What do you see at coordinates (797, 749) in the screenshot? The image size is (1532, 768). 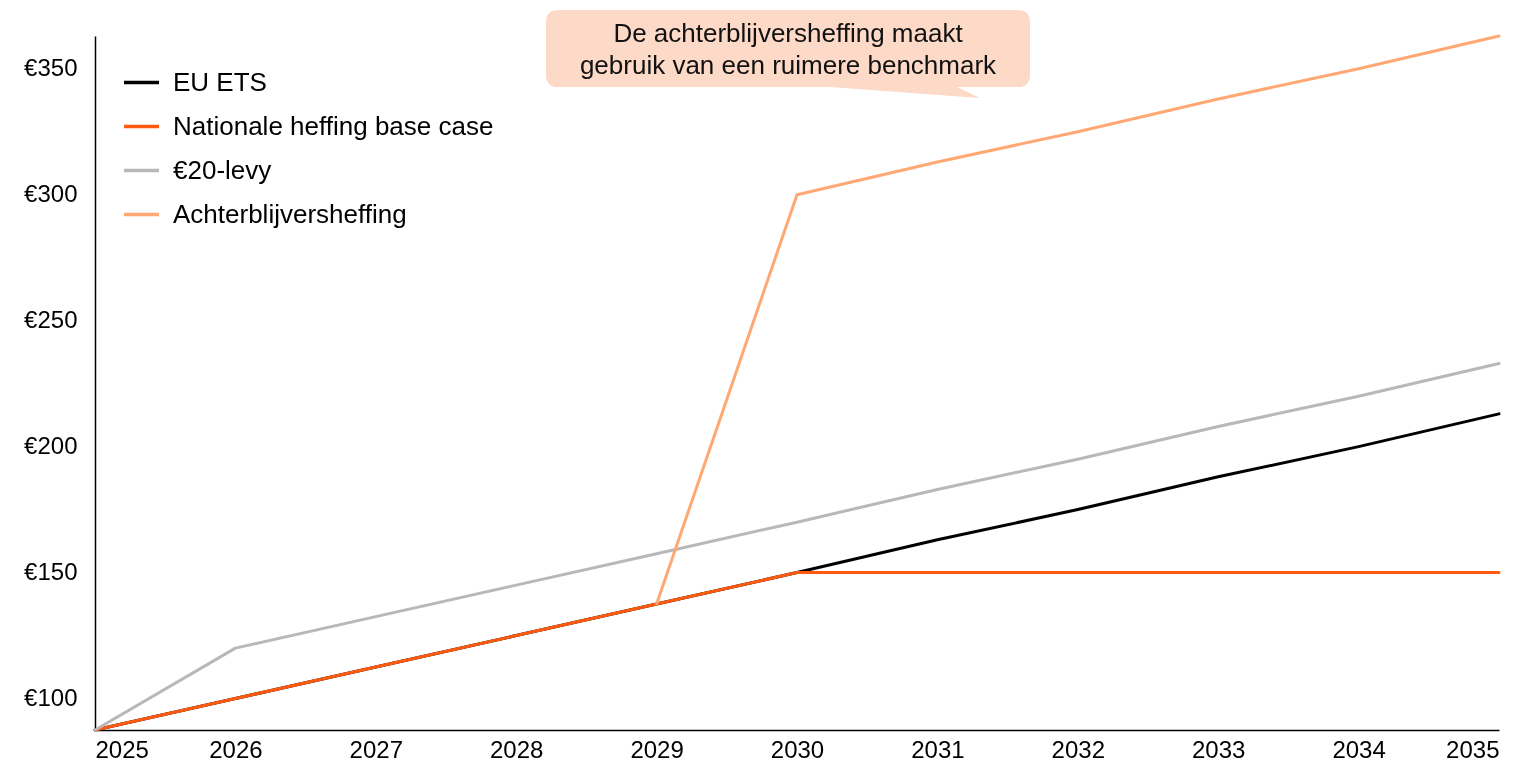 I see `x-tick-label: 2030` at bounding box center [797, 749].